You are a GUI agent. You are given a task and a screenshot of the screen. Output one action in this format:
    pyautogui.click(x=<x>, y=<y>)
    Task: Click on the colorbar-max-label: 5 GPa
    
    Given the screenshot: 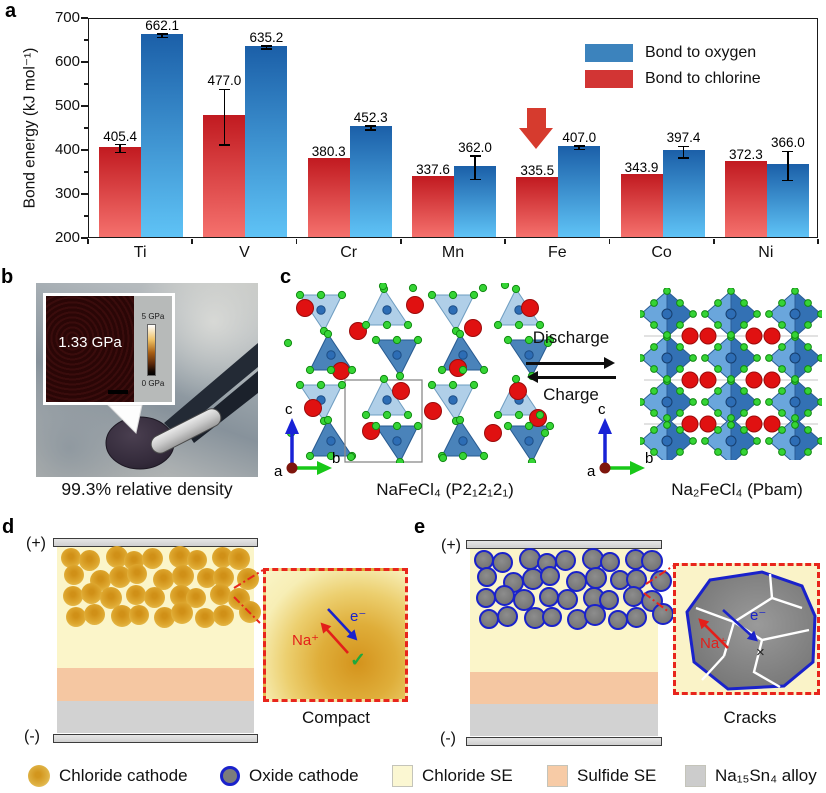 What is the action you would take?
    pyautogui.click(x=153, y=316)
    